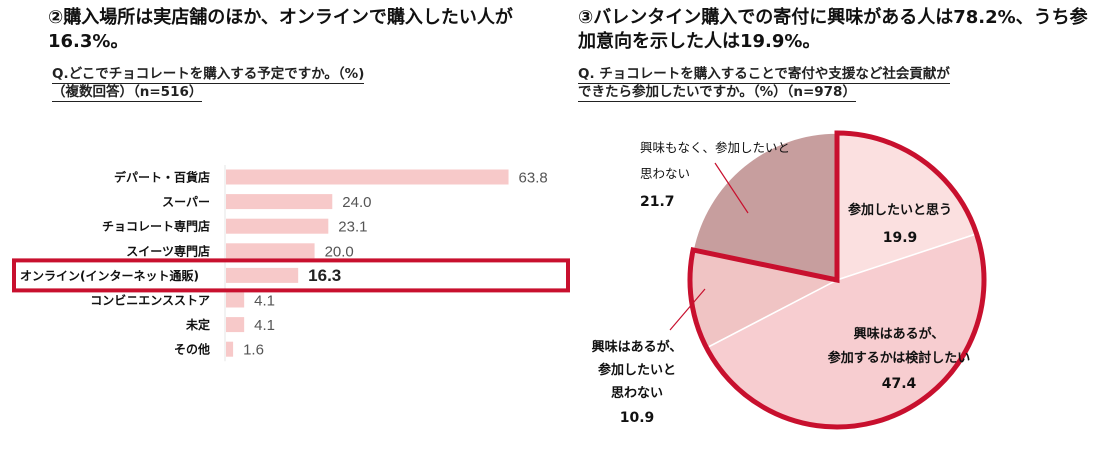 The height and width of the screenshot is (449, 1093). Describe the element at coordinates (352, 227) in the screenshot. I see `bar-value-label-2: 23.1` at that location.